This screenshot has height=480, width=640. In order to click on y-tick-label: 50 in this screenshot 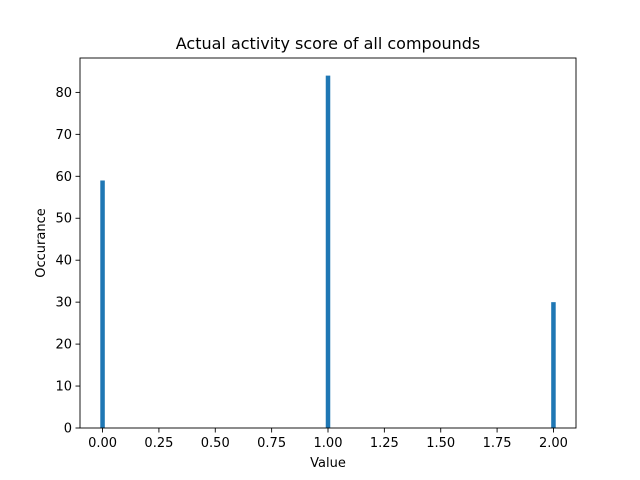, I will do `click(63, 219)`.